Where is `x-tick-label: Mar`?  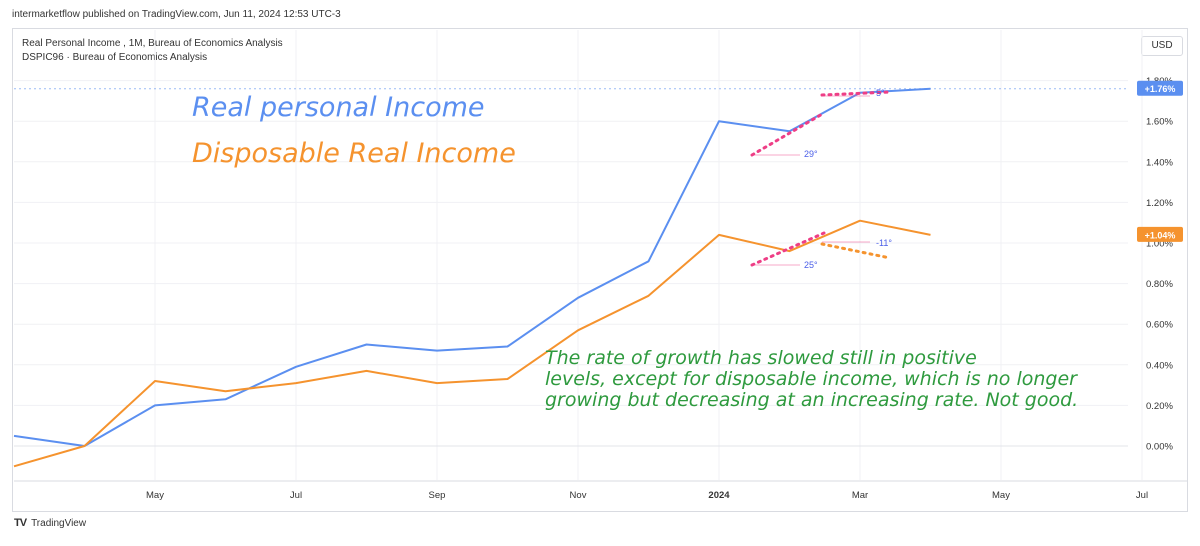
x-tick-label: Mar is located at coordinates (860, 495).